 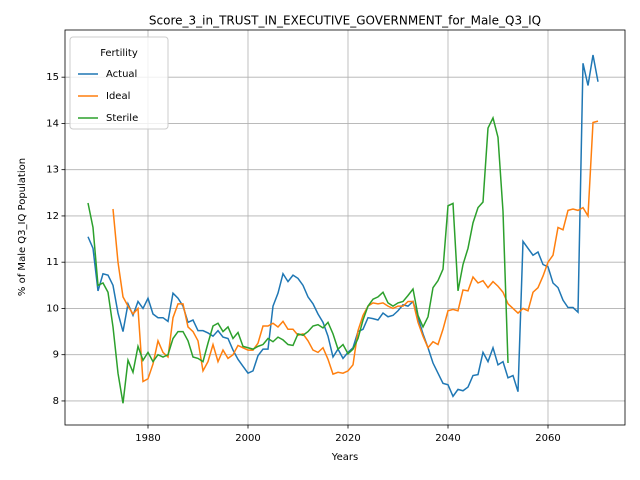 I want to click on y-tick-label: 15, so click(x=52, y=77).